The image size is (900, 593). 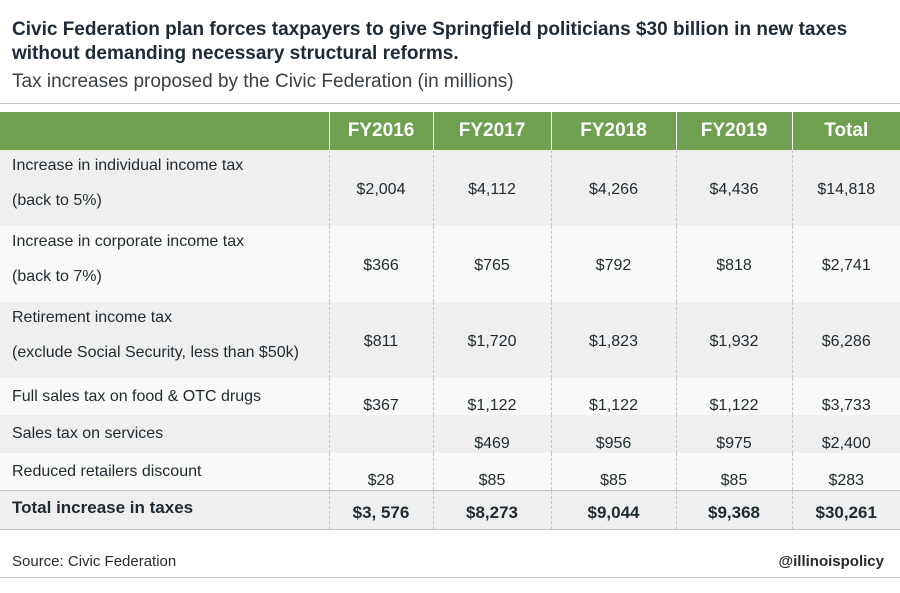 What do you see at coordinates (491, 131) in the screenshot?
I see `header-cell-fy2017: FY2017` at bounding box center [491, 131].